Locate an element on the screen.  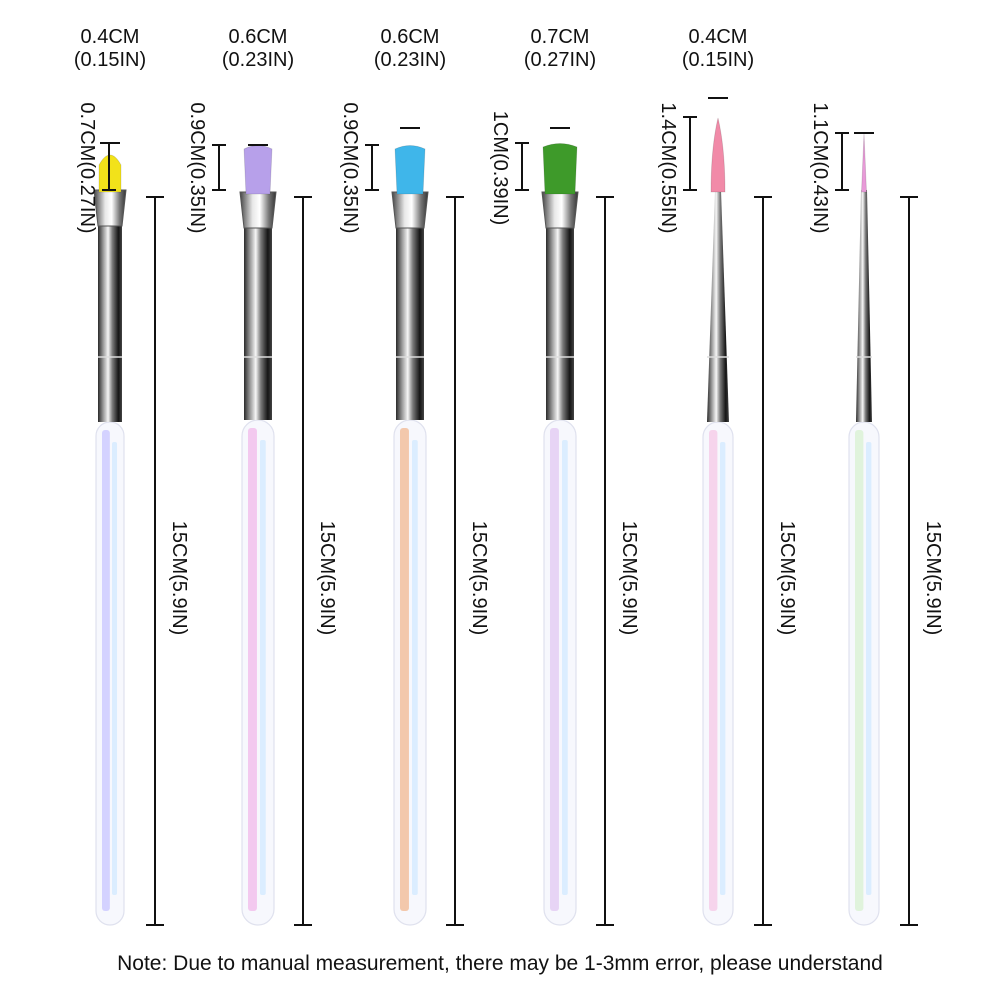
purple-brush is located at coordinates (258, 535).